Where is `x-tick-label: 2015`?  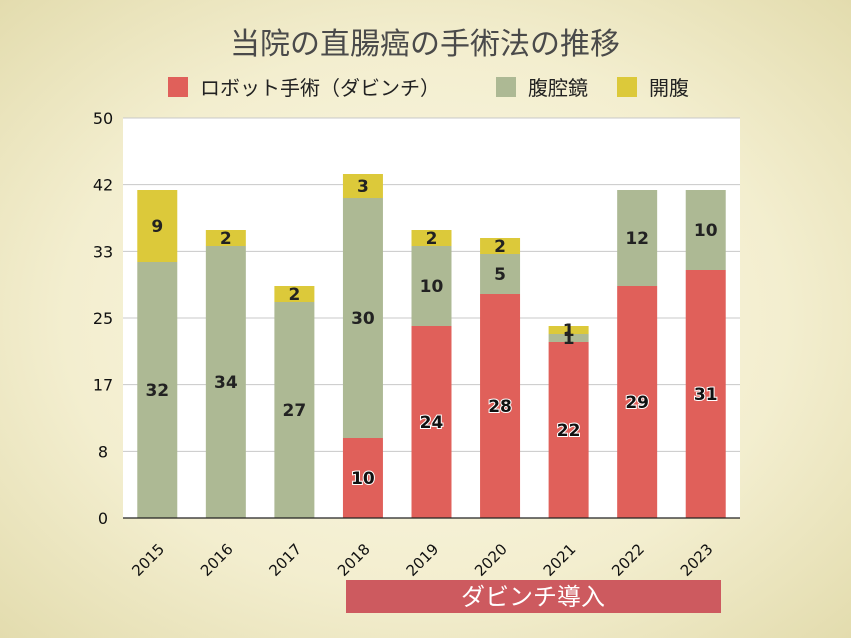 x-tick-label: 2015 is located at coordinates (148, 560).